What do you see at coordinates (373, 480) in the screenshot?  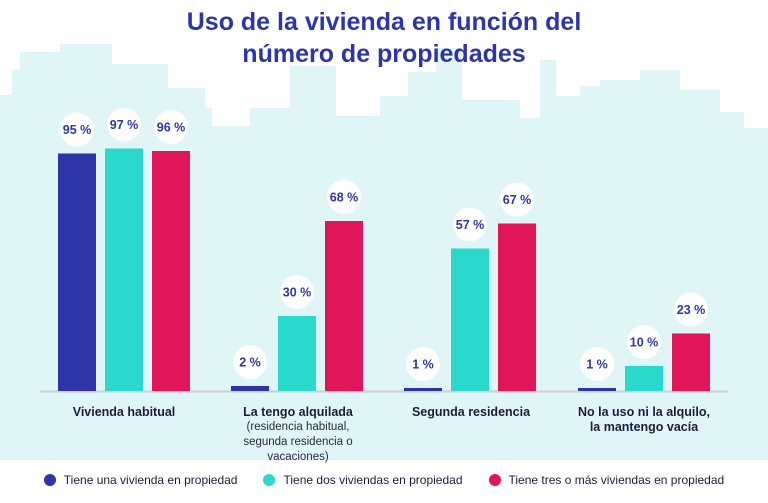 I see `legend-label: Tiene dos viviendas en propiedad` at bounding box center [373, 480].